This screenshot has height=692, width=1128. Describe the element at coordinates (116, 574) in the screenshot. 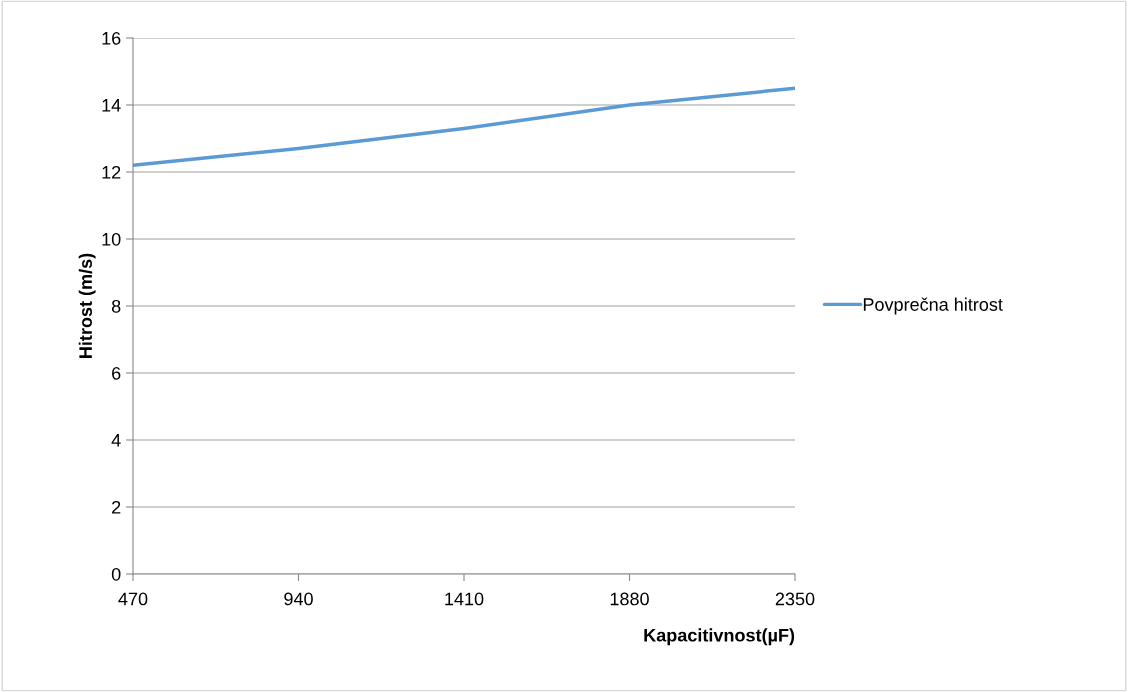

I see `y-tick-label: 0` at that location.